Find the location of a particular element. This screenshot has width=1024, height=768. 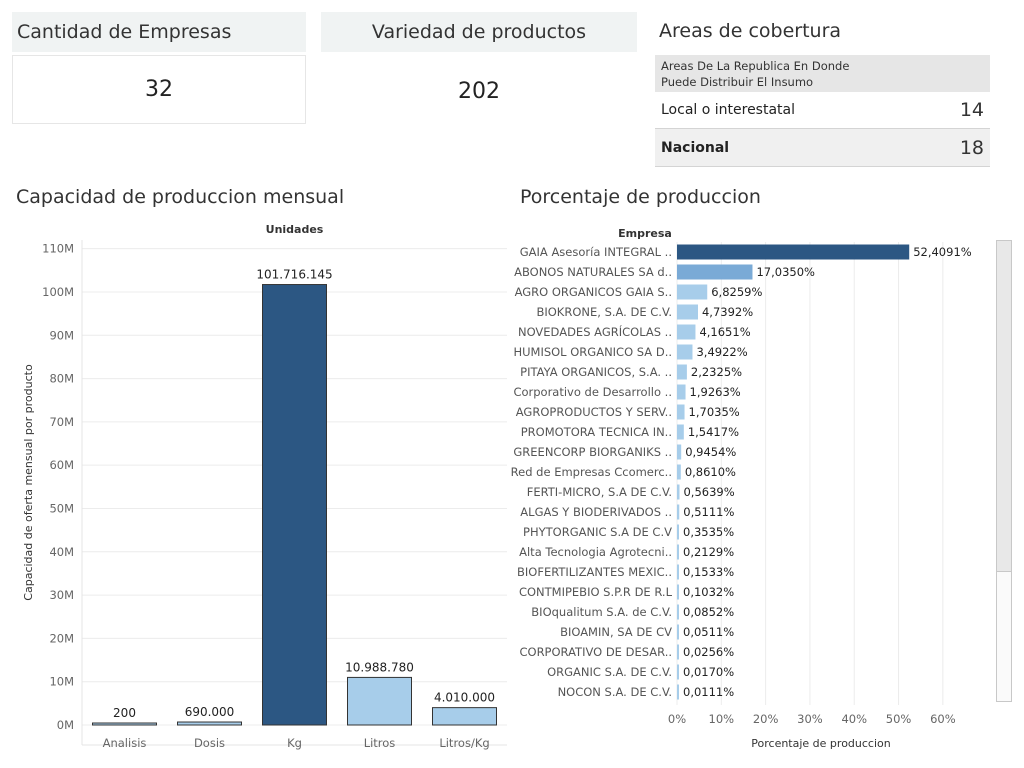

kpi-empresas-title: Cantidad de Empresas is located at coordinates (159, 32).